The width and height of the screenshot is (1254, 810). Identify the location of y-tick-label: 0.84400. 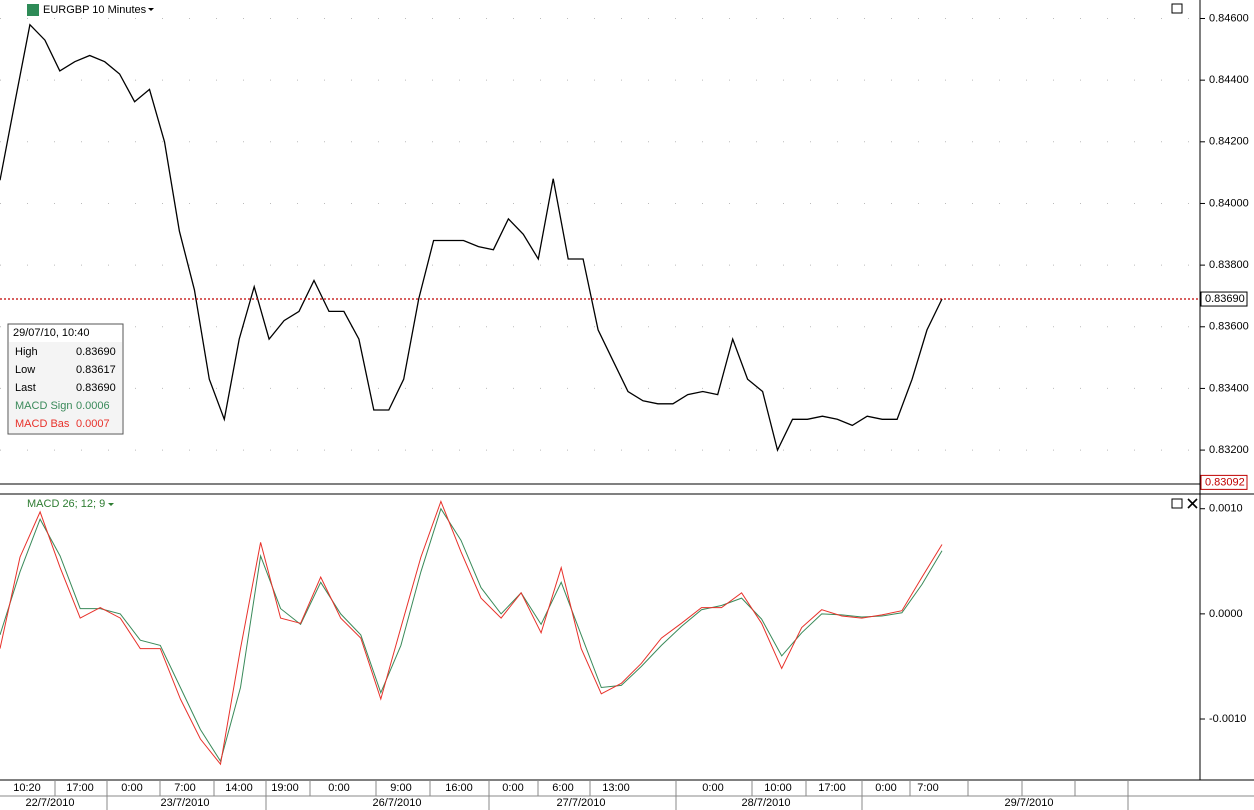
(1229, 80).